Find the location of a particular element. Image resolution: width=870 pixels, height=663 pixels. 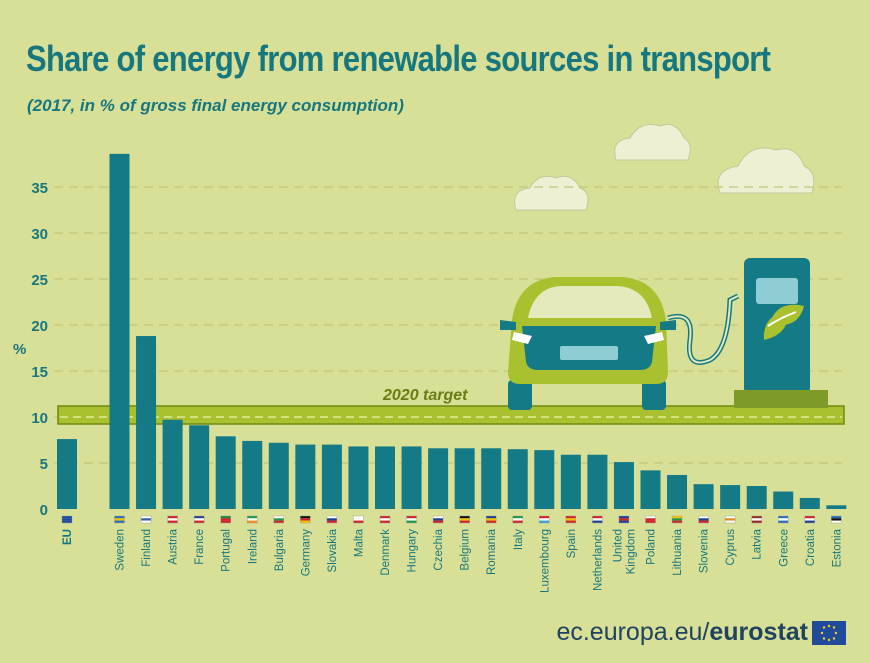

y-tick-label: 30 is located at coordinates (39, 234).